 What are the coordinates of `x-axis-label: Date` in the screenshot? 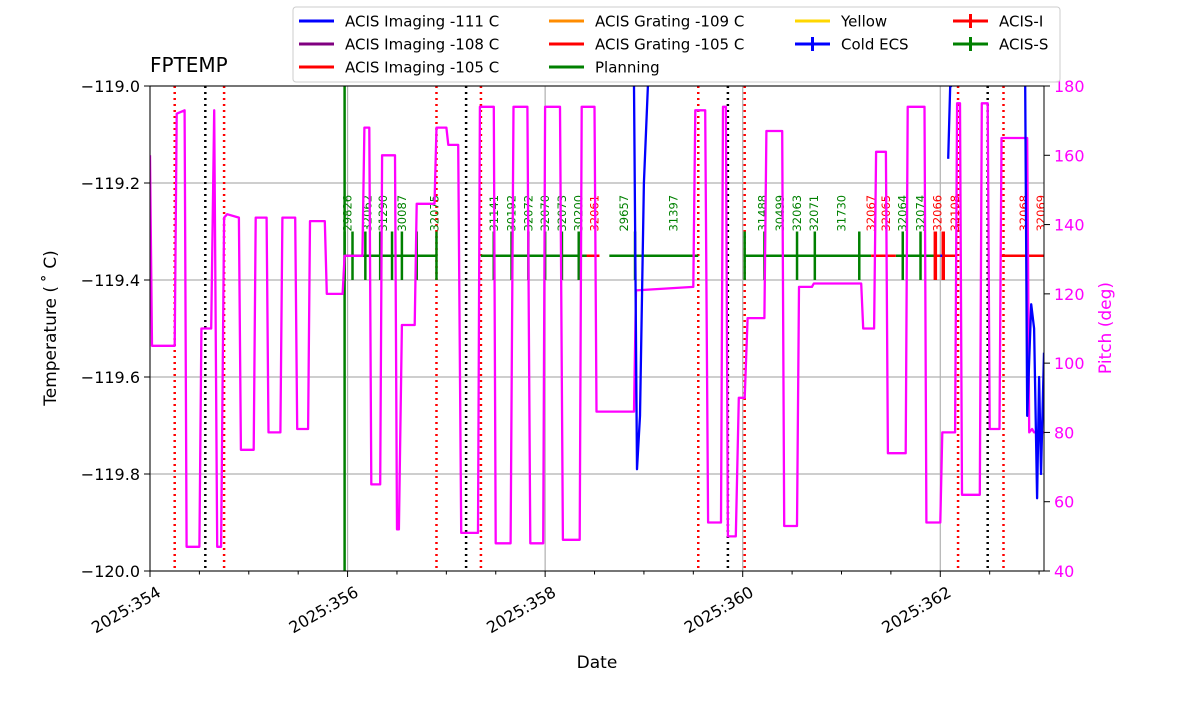 It's located at (597, 663).